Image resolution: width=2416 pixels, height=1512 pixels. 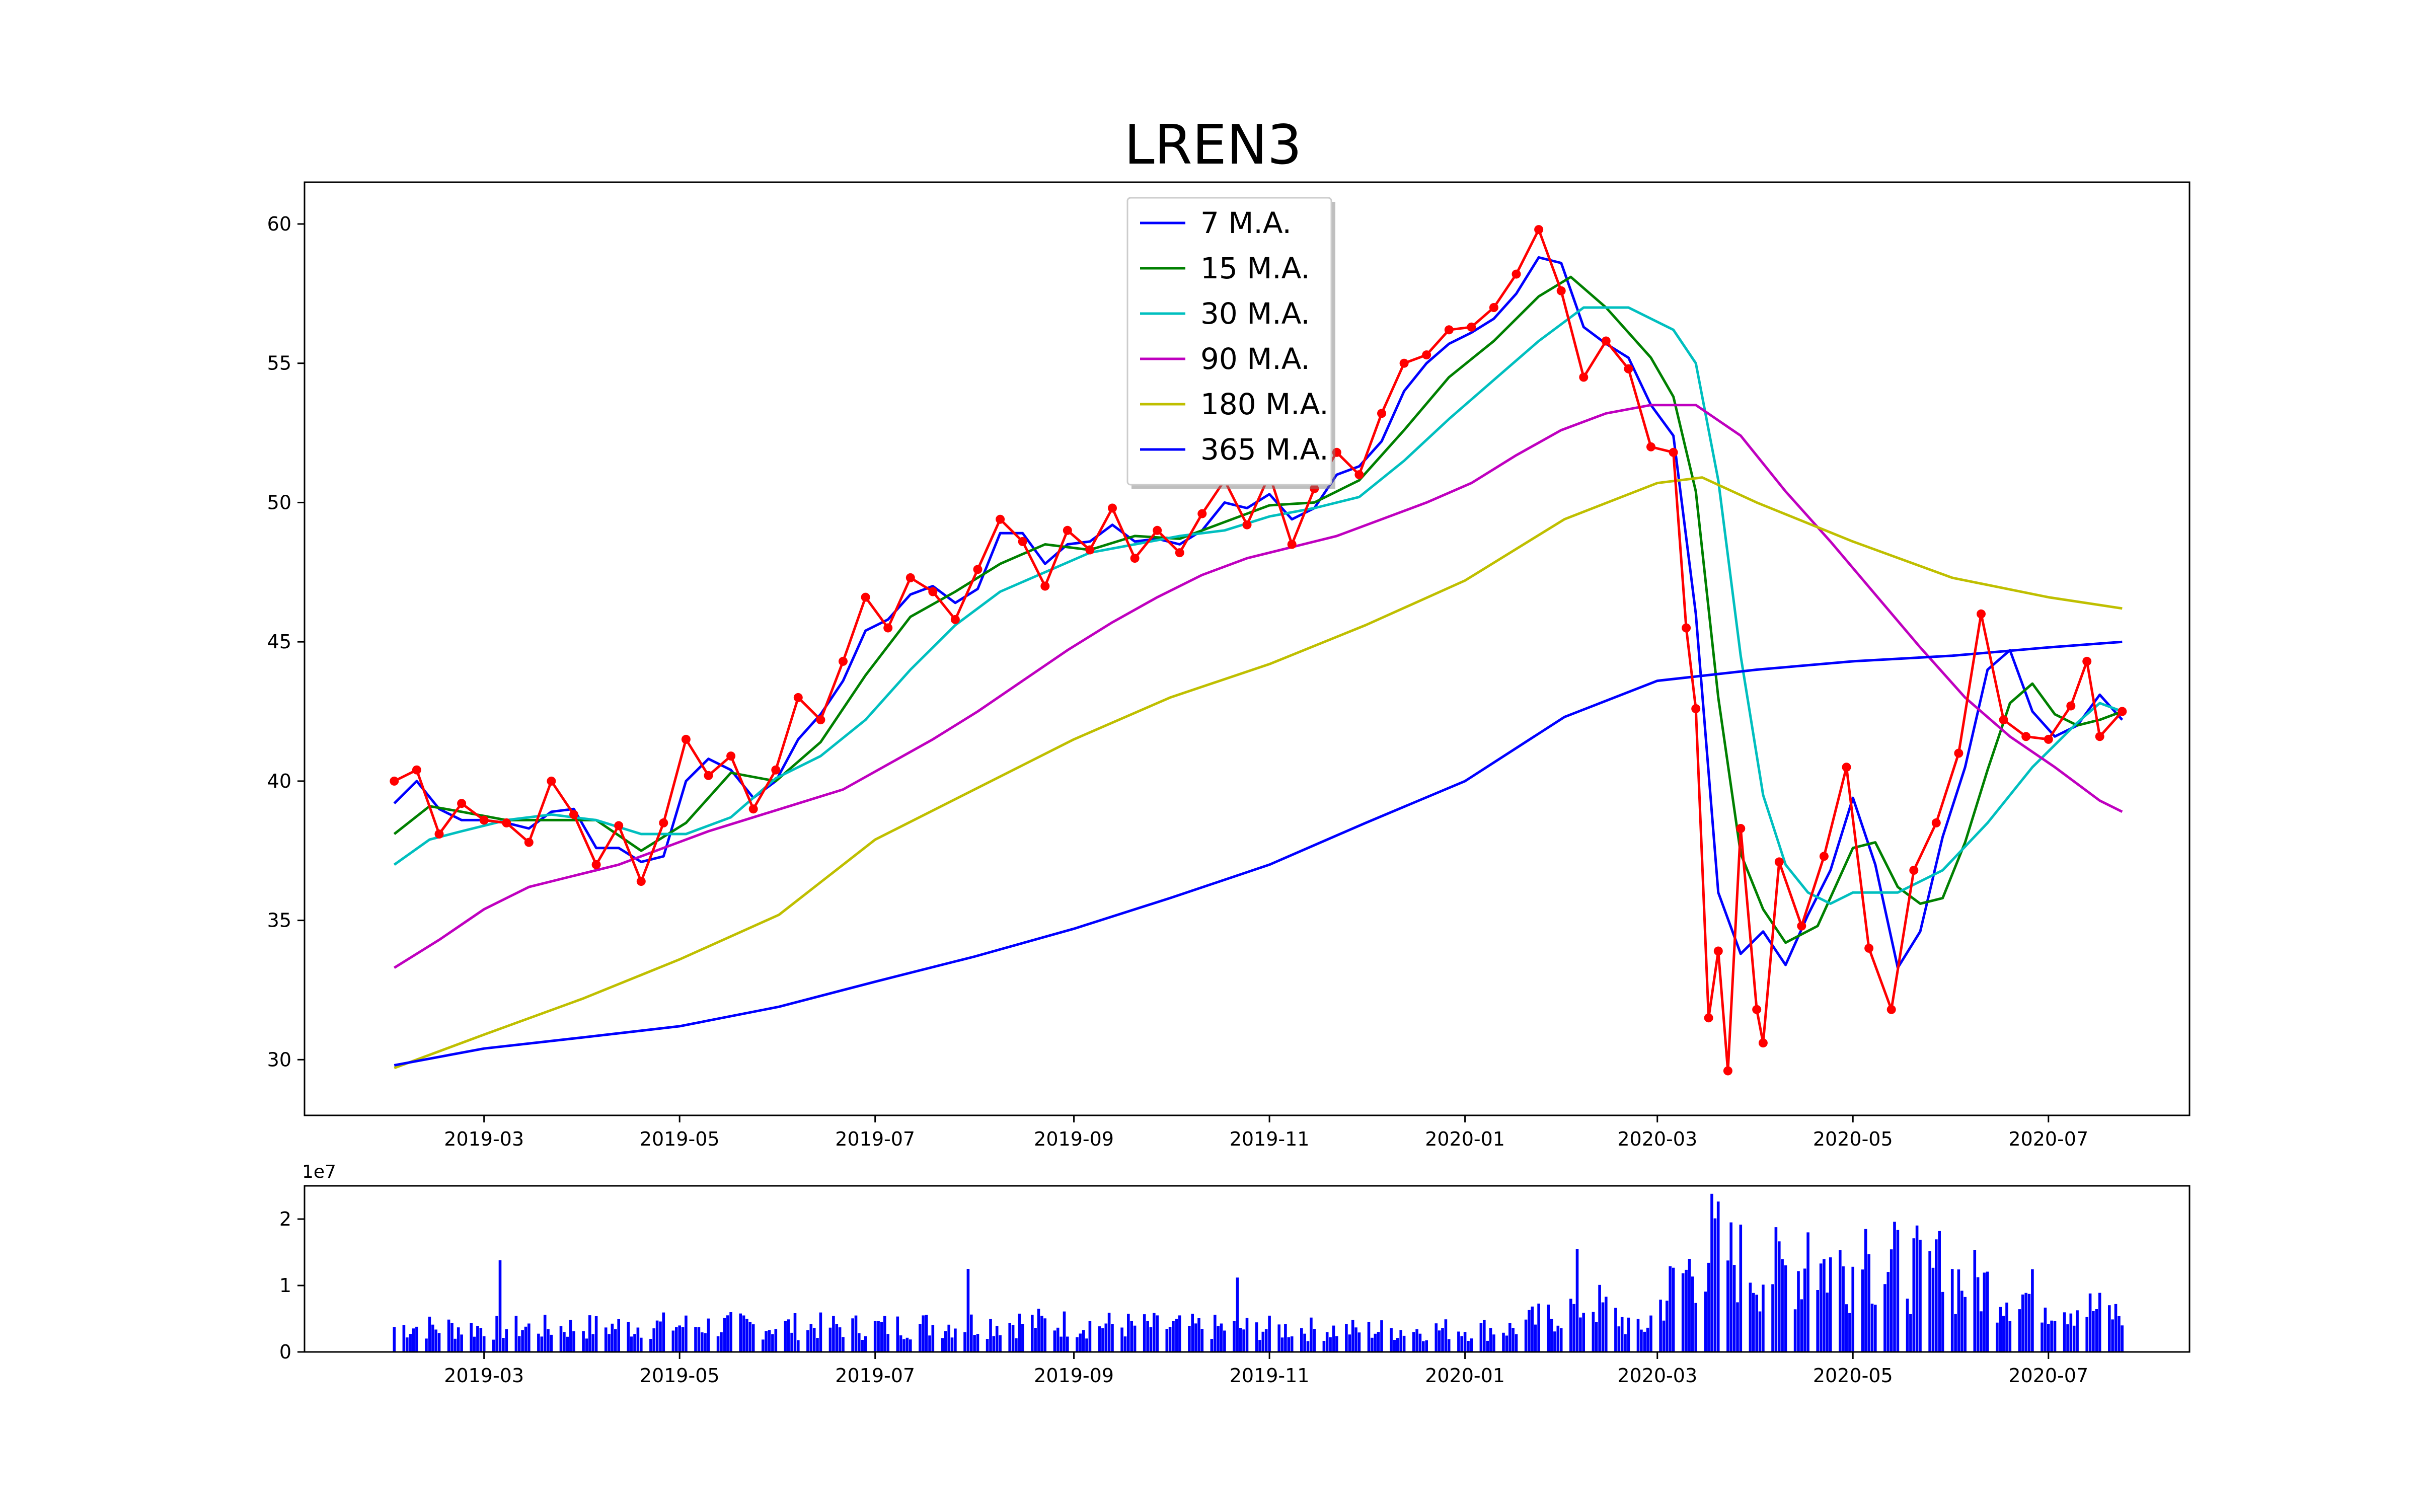 I want to click on volume-y-tick-label: 1, so click(x=285, y=1285).